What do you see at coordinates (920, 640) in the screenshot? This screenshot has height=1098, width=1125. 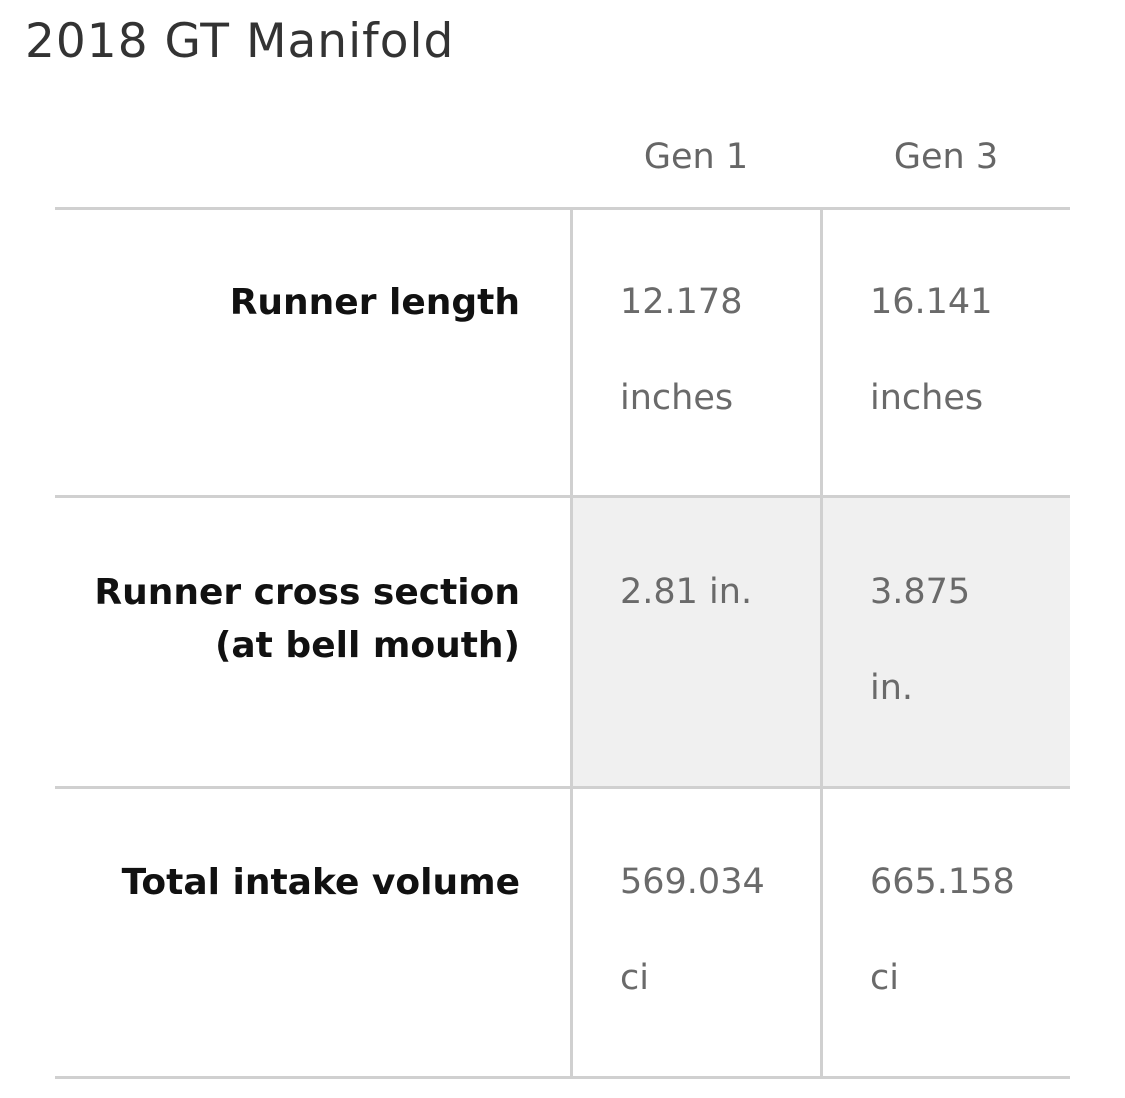 I see `cell-value: 3.875 in.` at bounding box center [920, 640].